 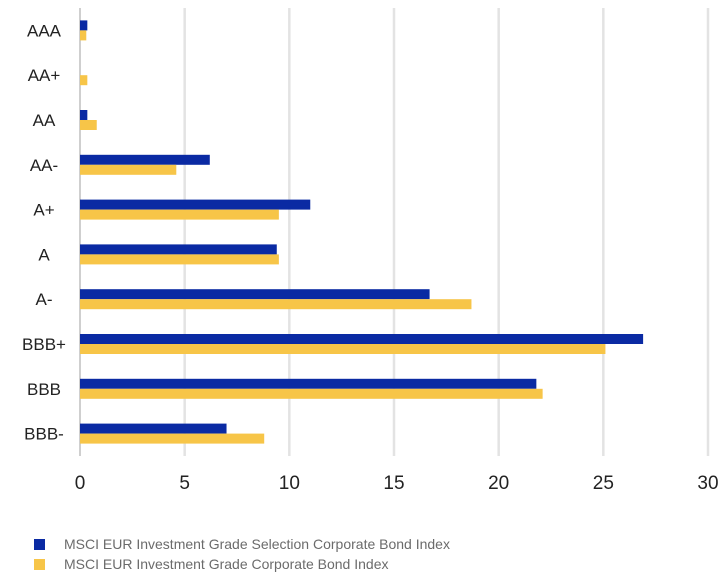 I want to click on y-tick-label-9: BBB-, so click(x=44, y=434).